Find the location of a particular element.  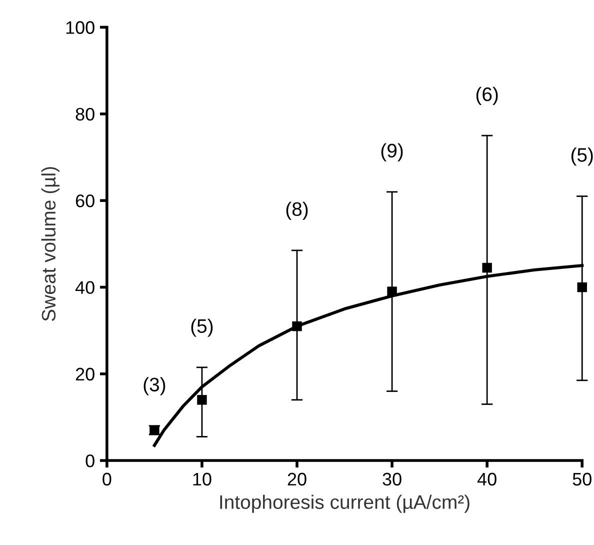

x-tick-label: 20 is located at coordinates (297, 479).